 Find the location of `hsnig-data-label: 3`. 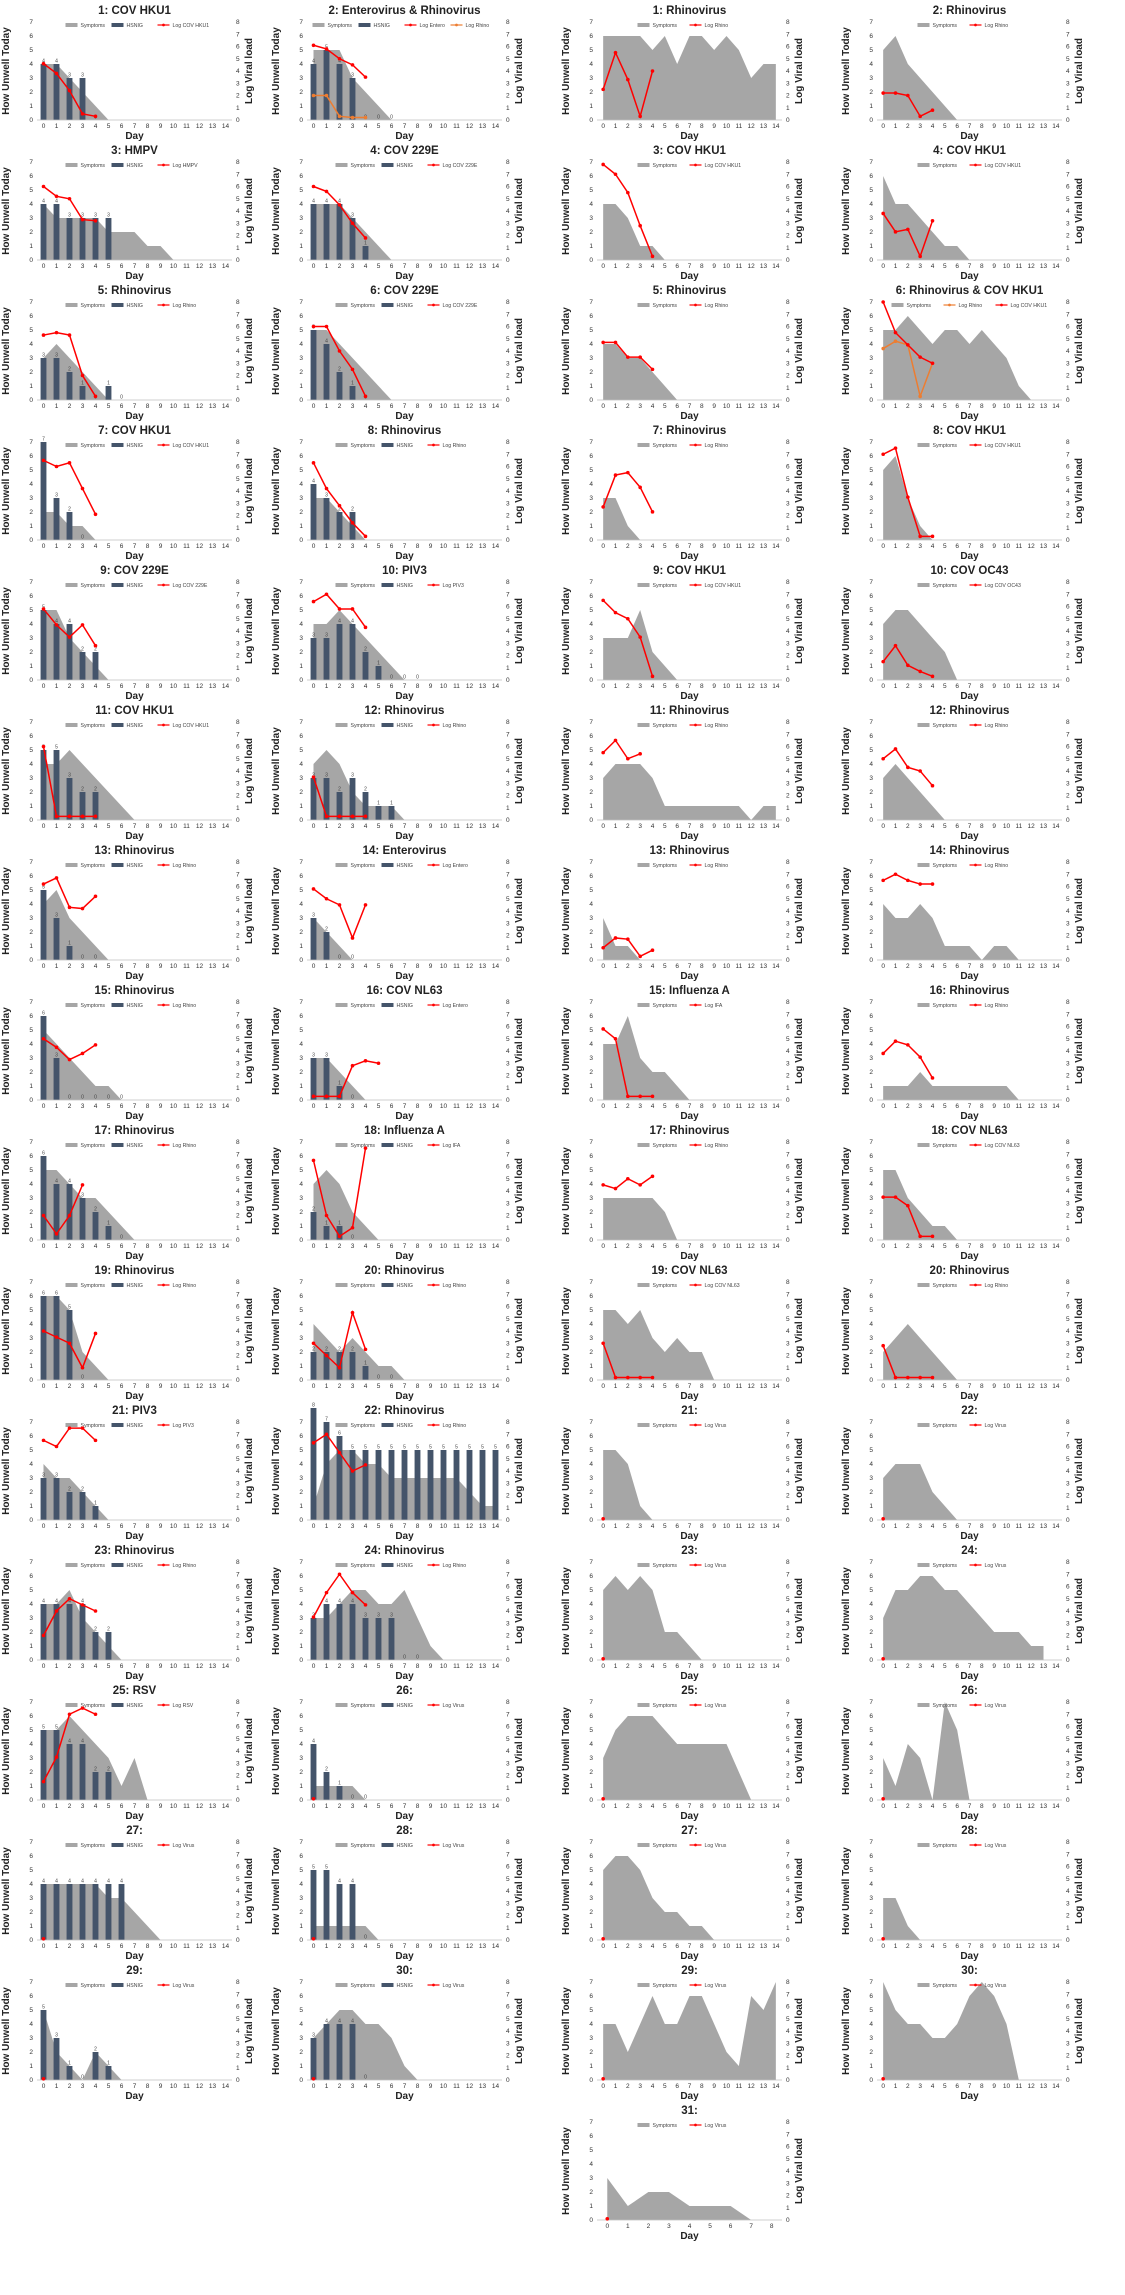

hsnig-data-label: 3 is located at coordinates (56, 356).